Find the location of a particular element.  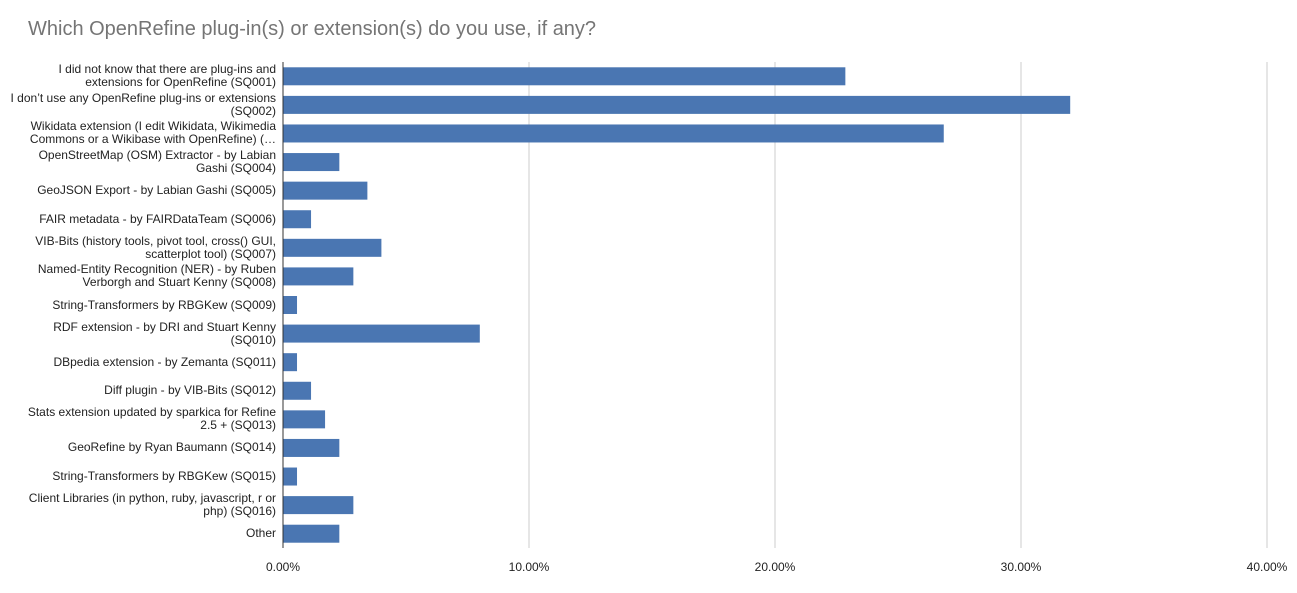

category-label: Diff plugin - by VIB-Bits (SQ012) is located at coordinates (190, 390).